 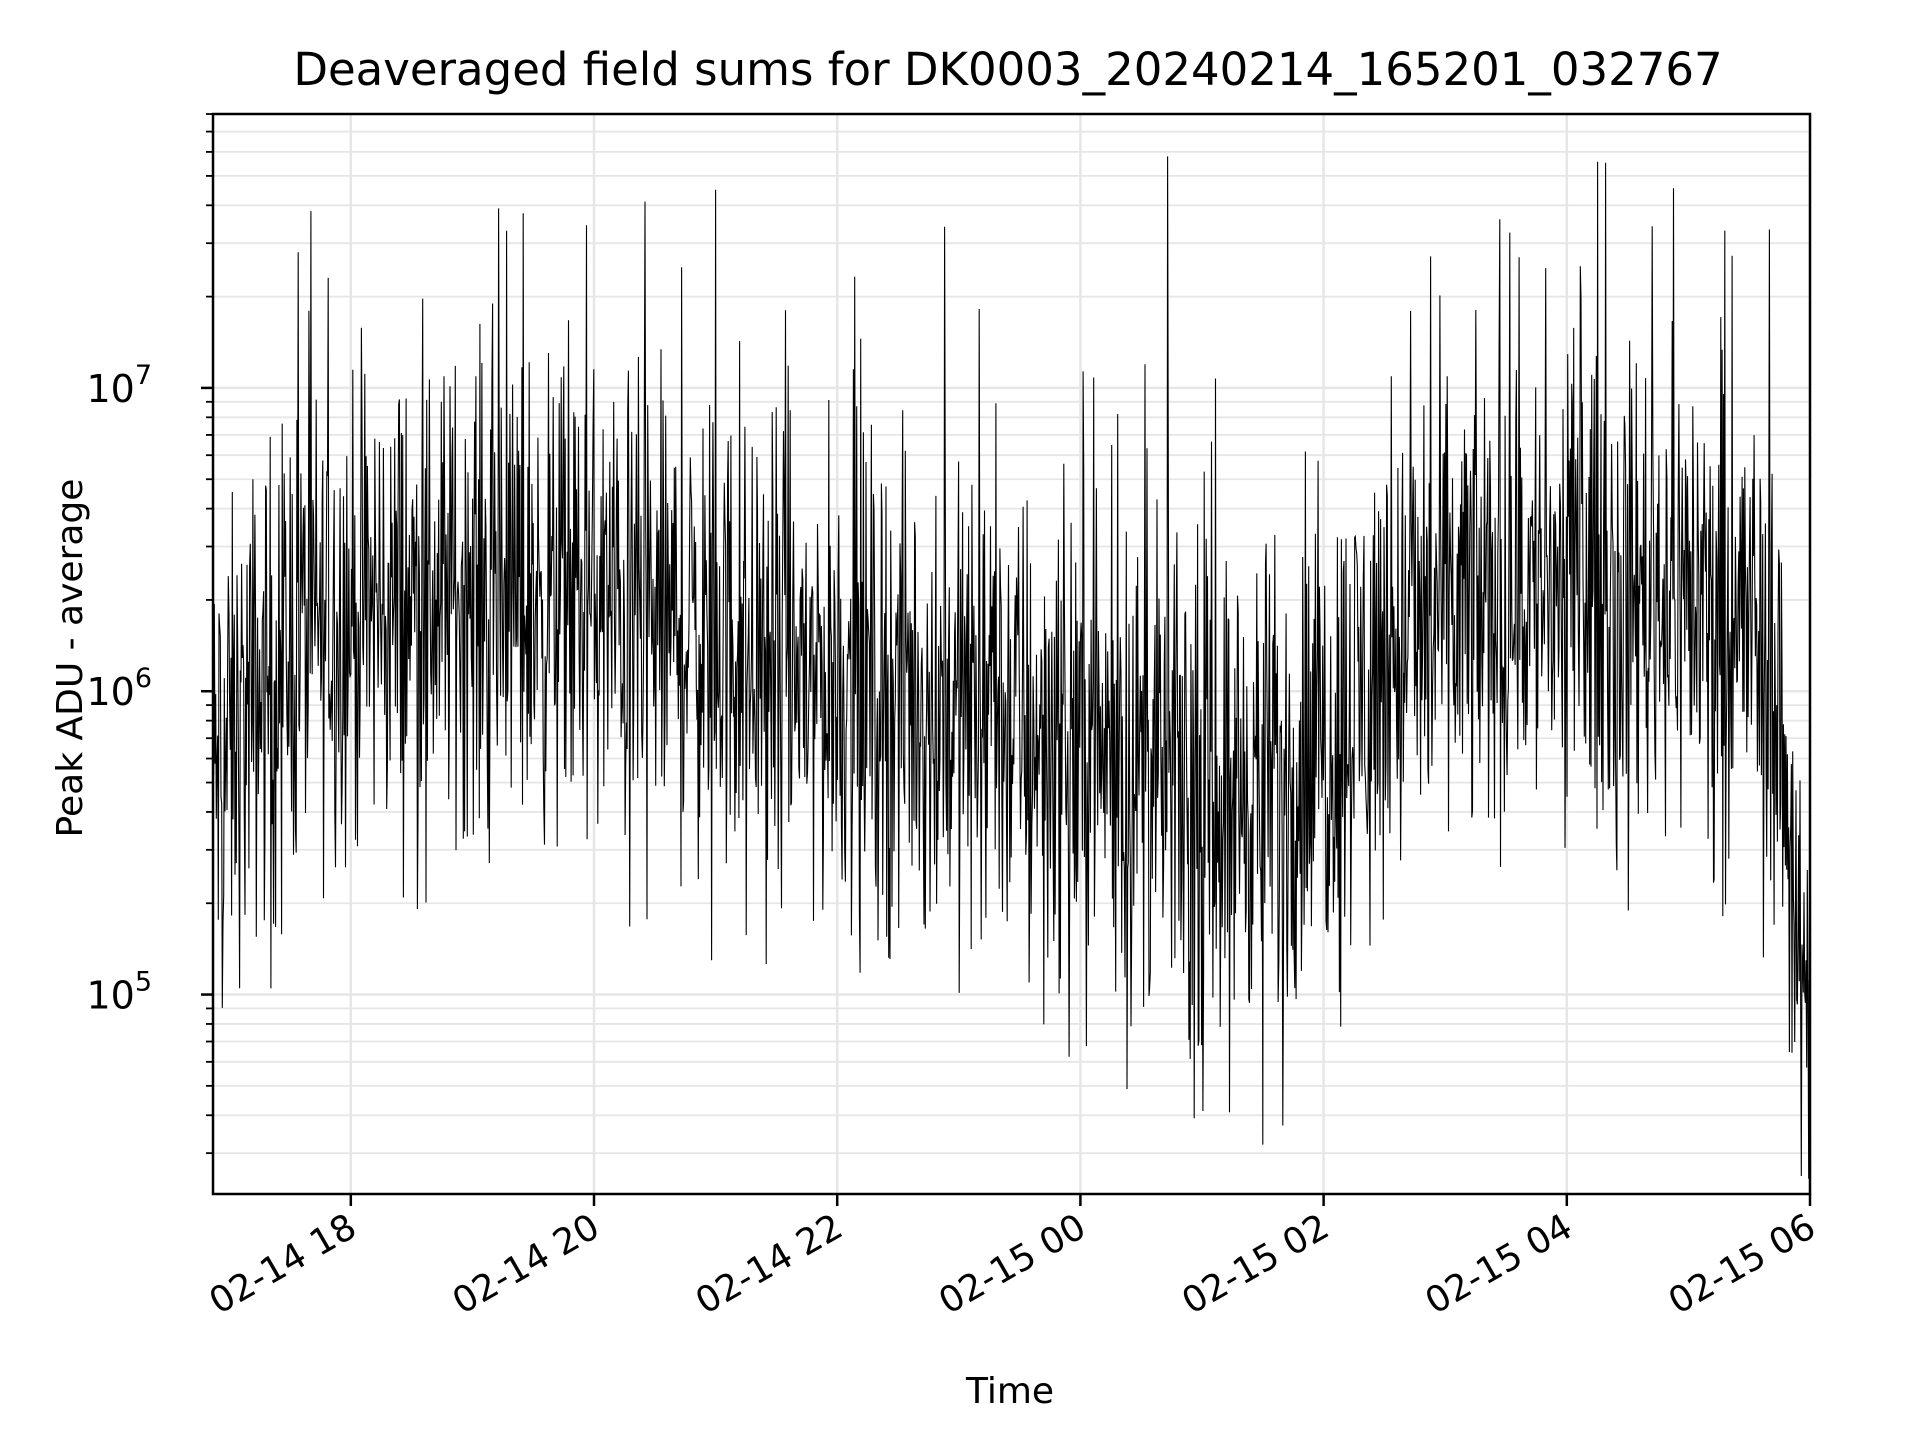 What do you see at coordinates (1499, 1264) in the screenshot?
I see `x-tick-label: 02-15 04` at bounding box center [1499, 1264].